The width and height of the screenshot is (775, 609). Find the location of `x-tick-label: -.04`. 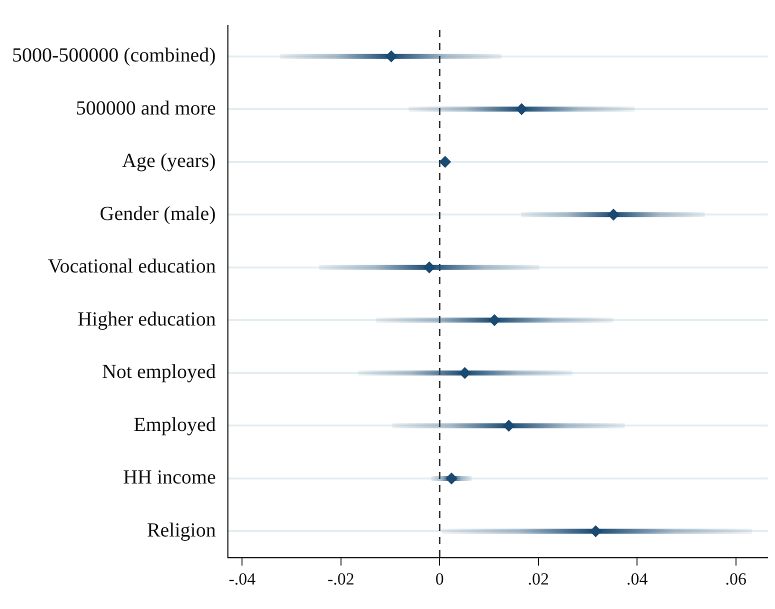

x-tick-label: -.04 is located at coordinates (242, 578).